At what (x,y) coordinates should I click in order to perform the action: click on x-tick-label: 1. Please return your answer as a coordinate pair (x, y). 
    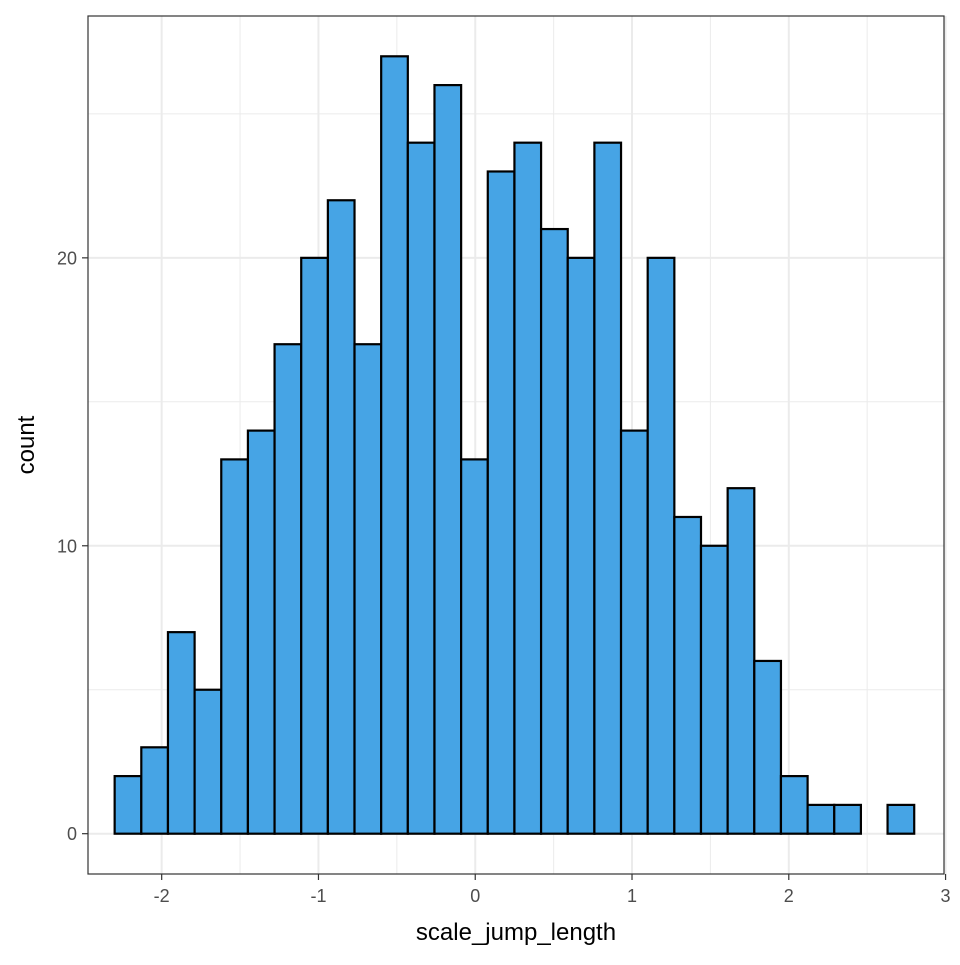
    Looking at the image, I should click on (632, 896).